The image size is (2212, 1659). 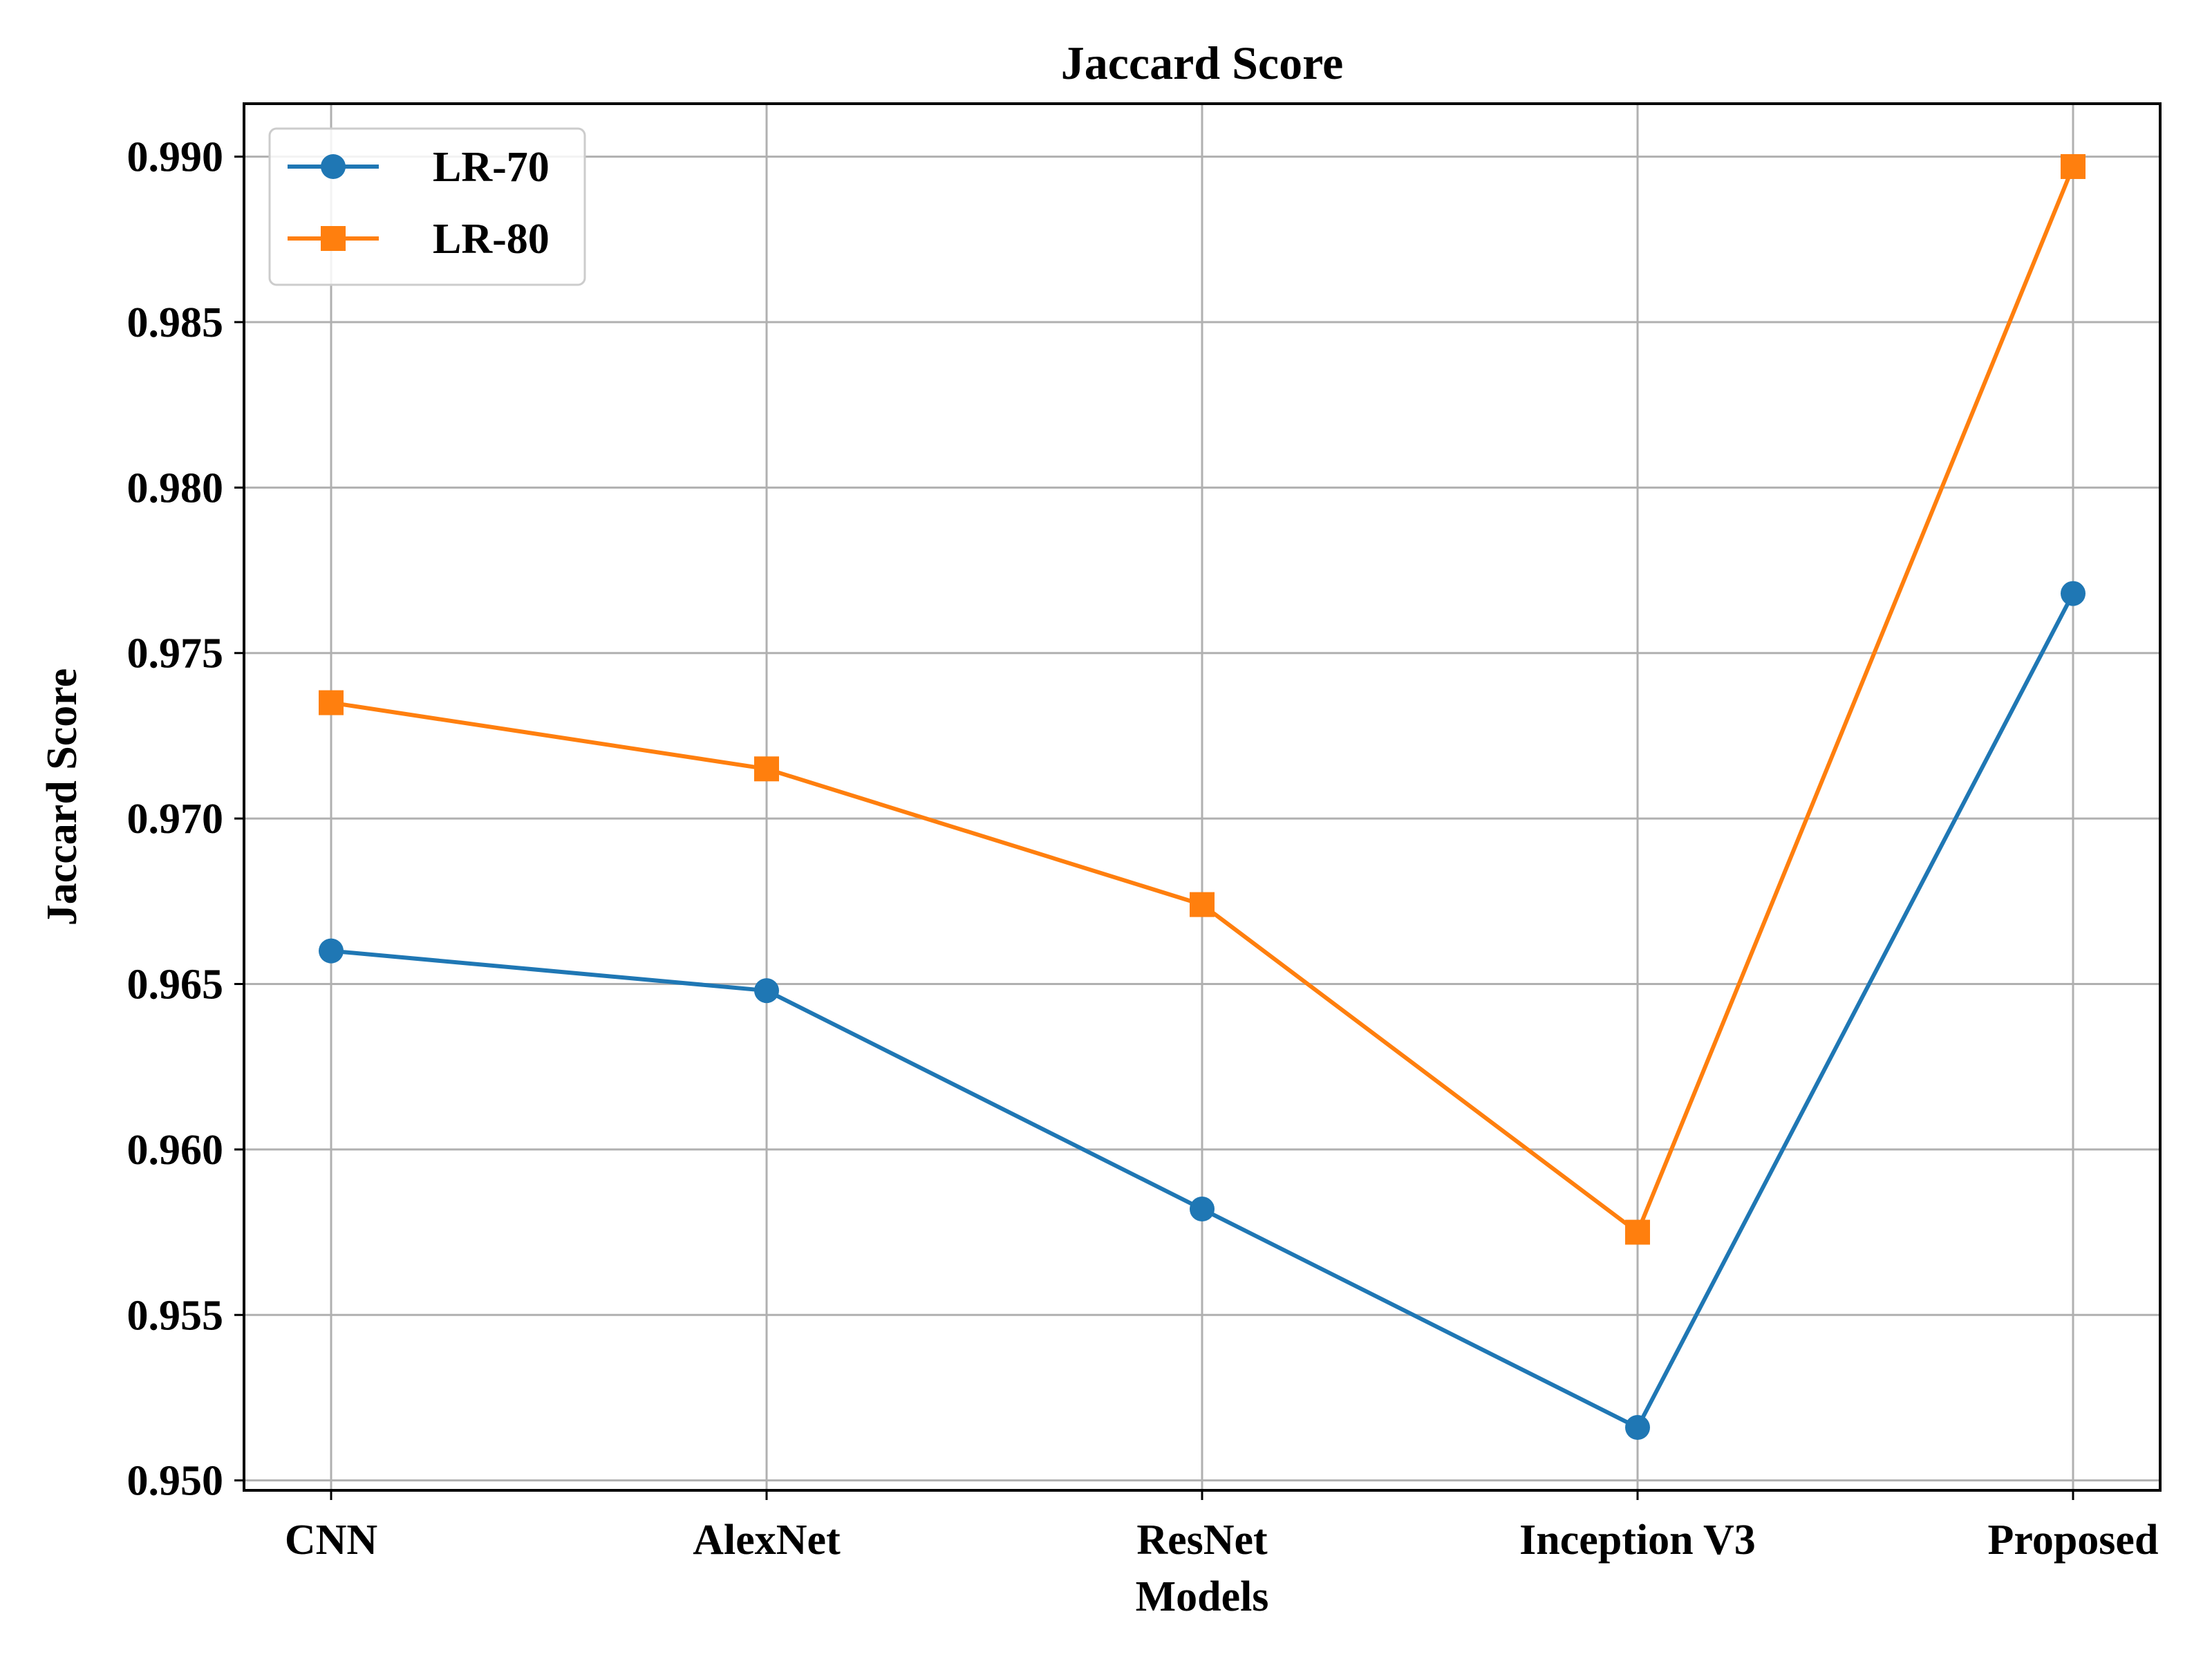 What do you see at coordinates (175, 1150) in the screenshot?
I see `y-tick-label: 0.960` at bounding box center [175, 1150].